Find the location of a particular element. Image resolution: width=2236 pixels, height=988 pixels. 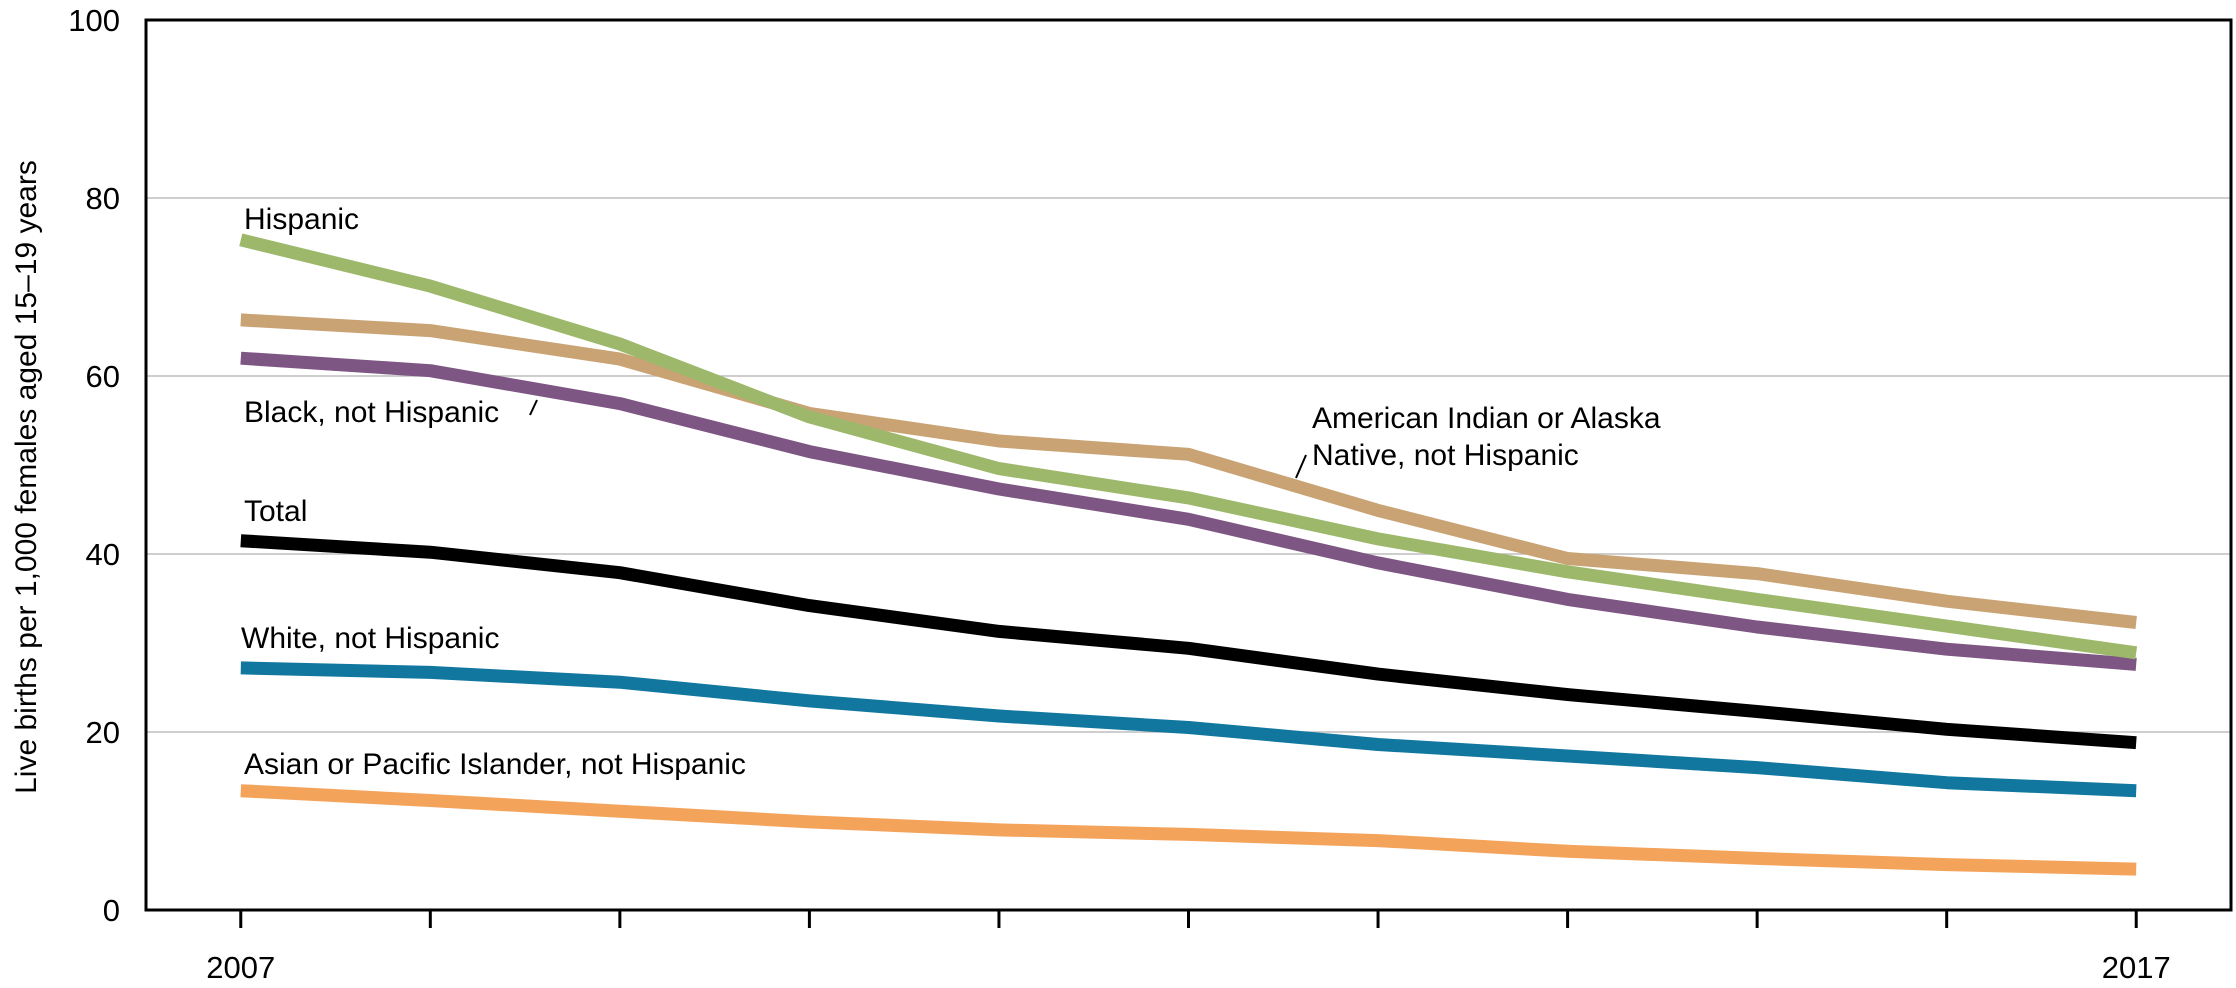

series-label: Total is located at coordinates (275, 511).